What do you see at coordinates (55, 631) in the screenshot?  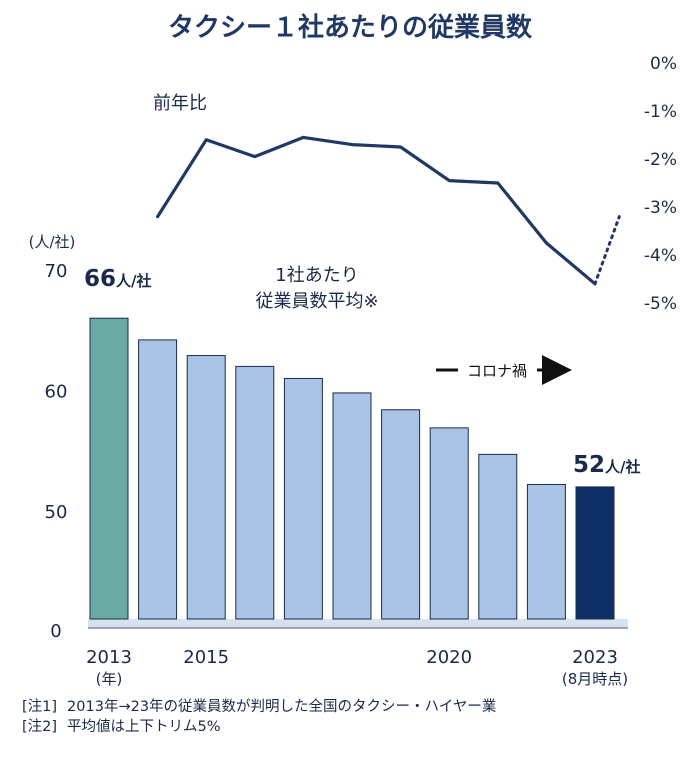 I see `y-tick-label: 0` at bounding box center [55, 631].